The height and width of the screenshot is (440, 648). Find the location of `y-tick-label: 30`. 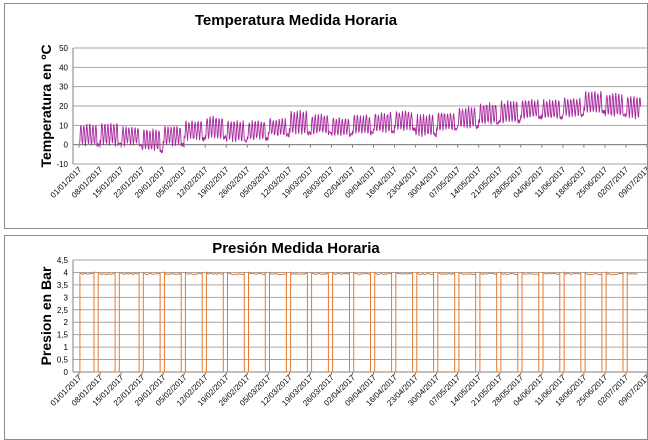

y-tick-label: 30 is located at coordinates (63, 87).